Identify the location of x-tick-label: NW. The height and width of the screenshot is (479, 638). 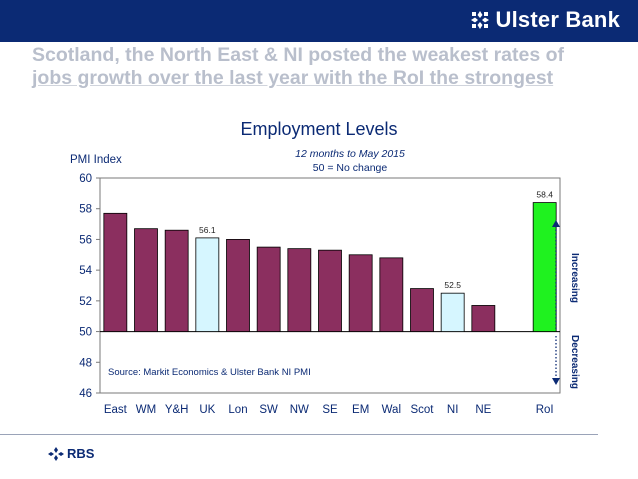
(299, 410).